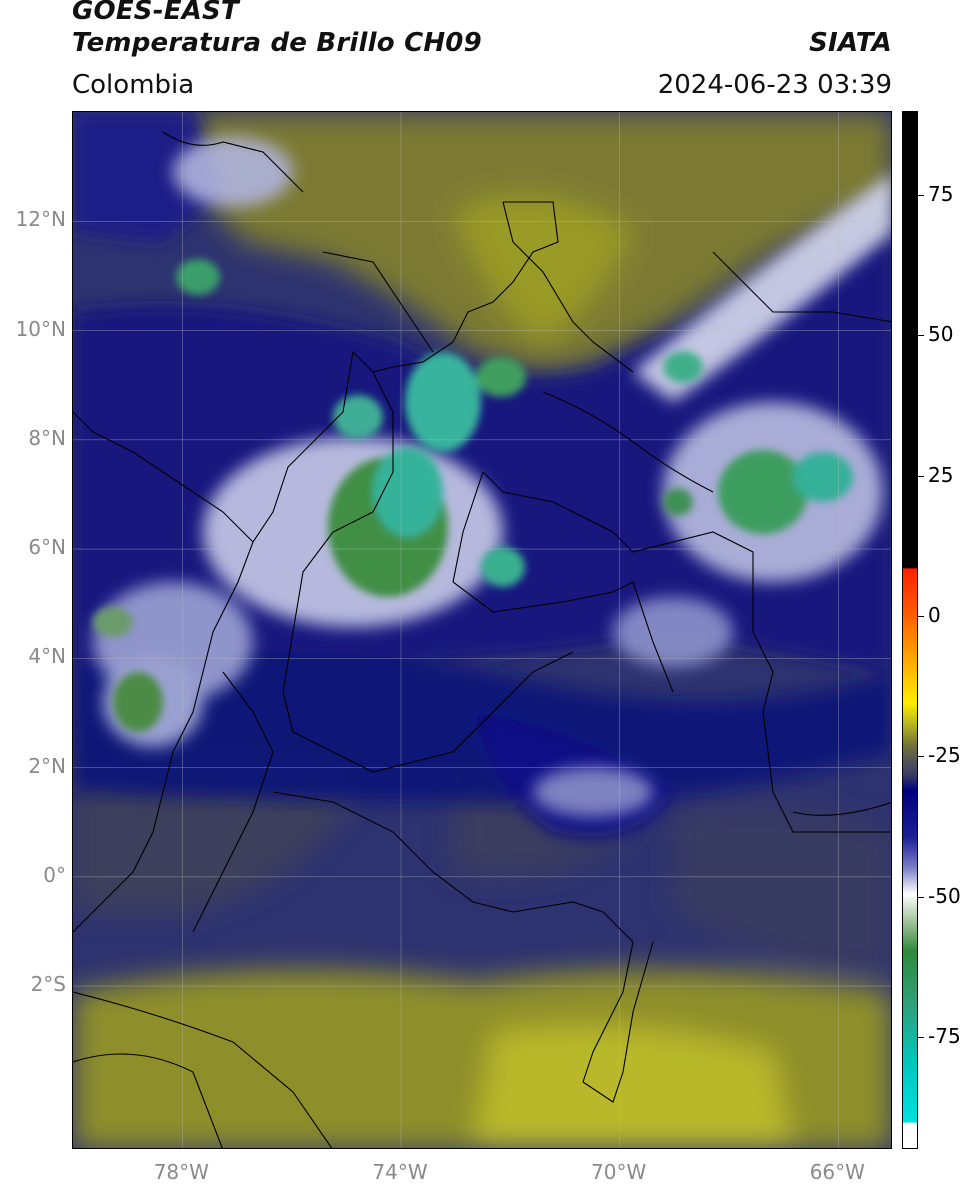 Image resolution: width=966 pixels, height=1190 pixels. I want to click on latitude-label: 8°N, so click(47, 437).